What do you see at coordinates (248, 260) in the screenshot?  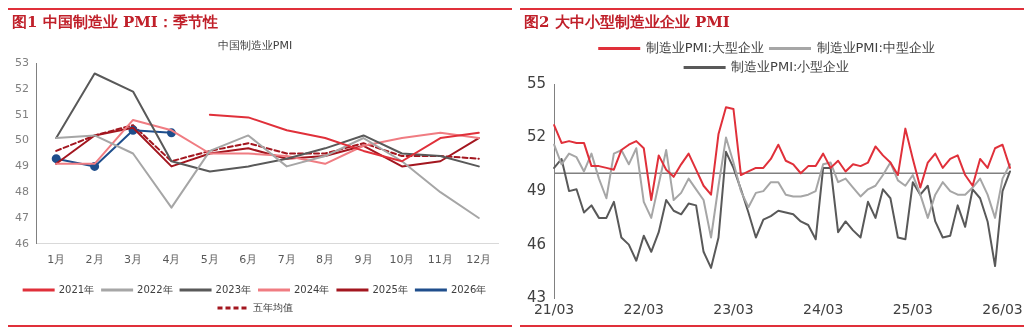 I see `x-tick-label: 6月` at bounding box center [248, 260].